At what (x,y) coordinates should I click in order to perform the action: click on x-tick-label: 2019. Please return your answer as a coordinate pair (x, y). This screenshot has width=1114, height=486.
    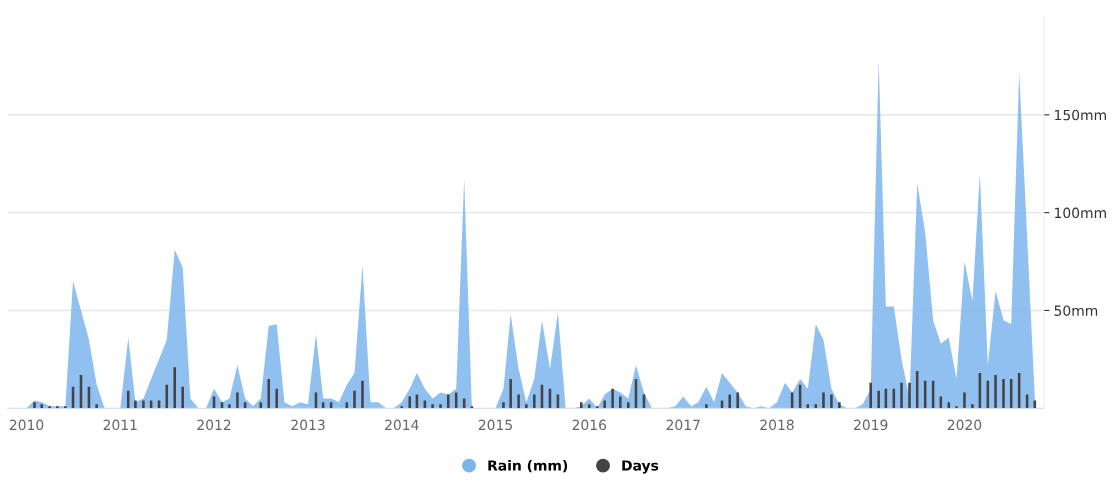
    Looking at the image, I should click on (871, 425).